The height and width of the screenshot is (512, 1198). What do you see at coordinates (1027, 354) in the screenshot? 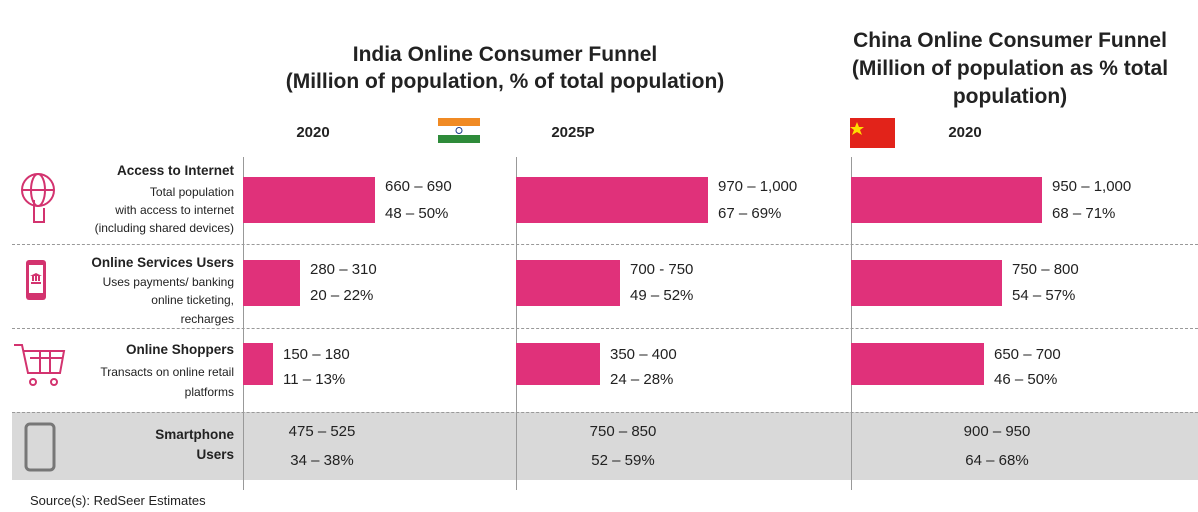
I see `population-label: 650 – 700` at bounding box center [1027, 354].